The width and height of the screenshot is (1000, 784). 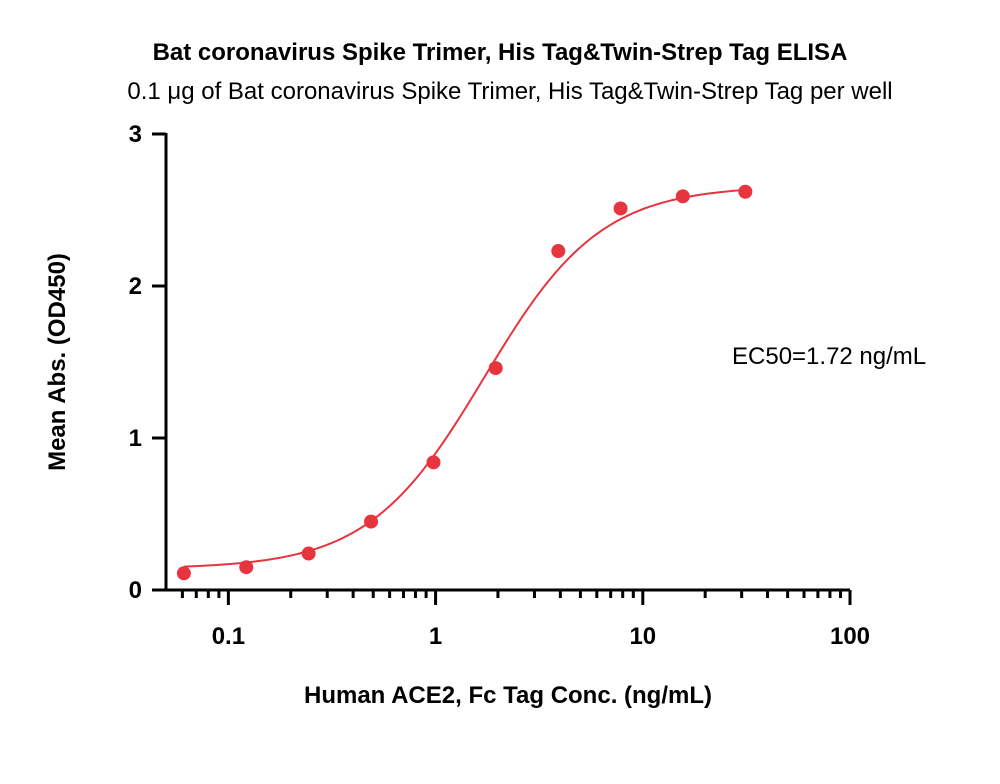 What do you see at coordinates (508, 695) in the screenshot?
I see `x-axis-label: Human ACE2, Fc Tag Conc. (ng/mL)` at bounding box center [508, 695].